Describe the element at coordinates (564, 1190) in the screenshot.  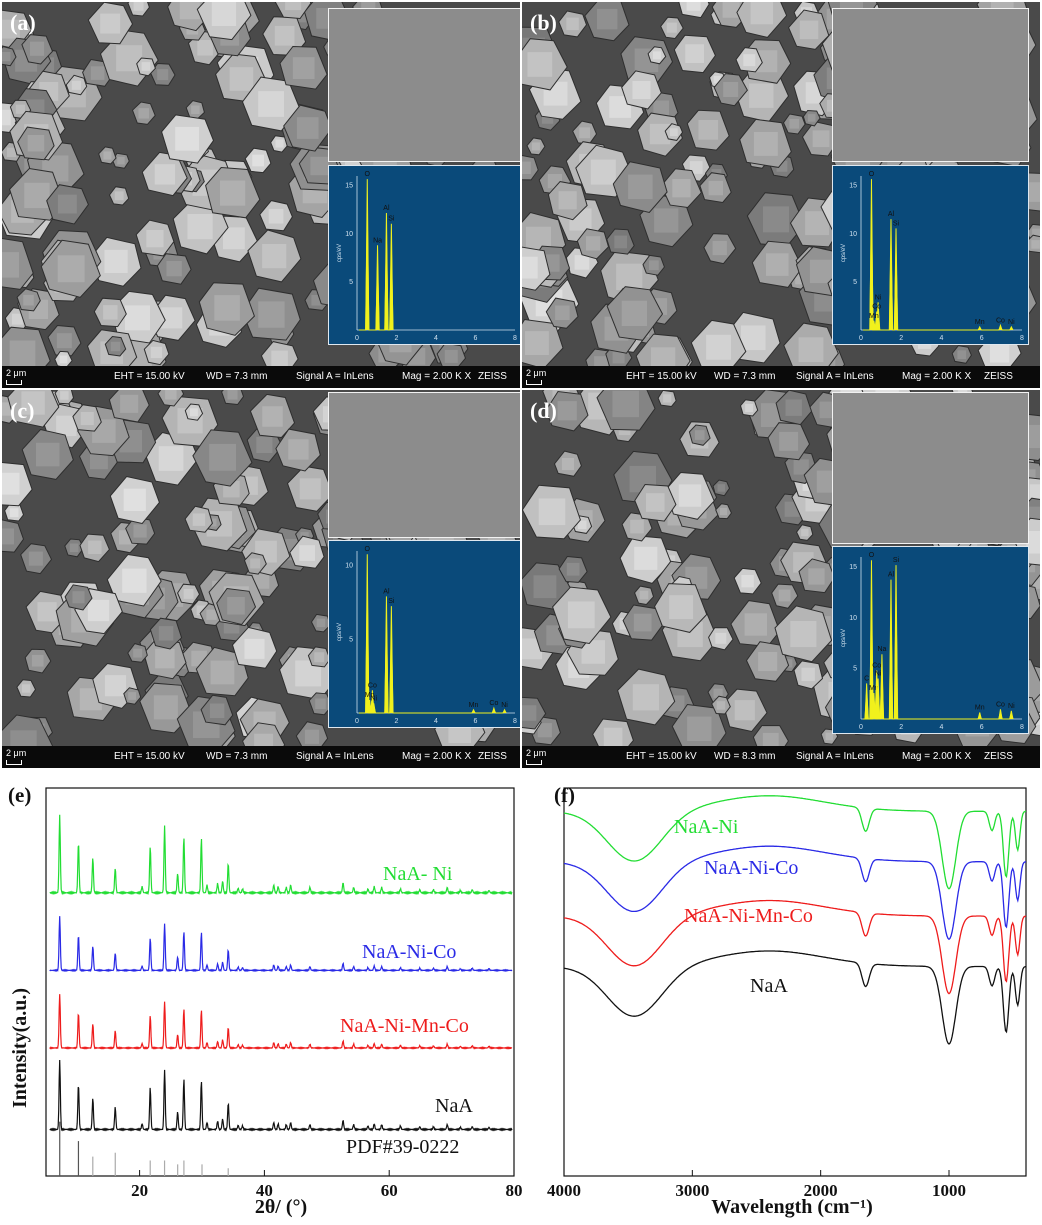
I see `ftir-x-tick-label: 4000` at that location.